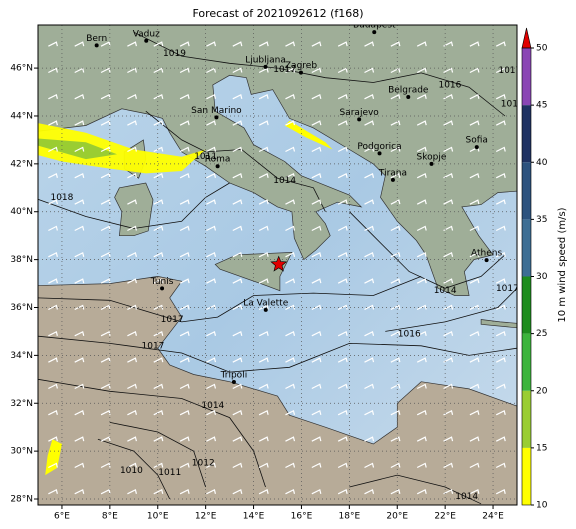  I want to click on y-tick-label: 32°N, so click(21, 404).